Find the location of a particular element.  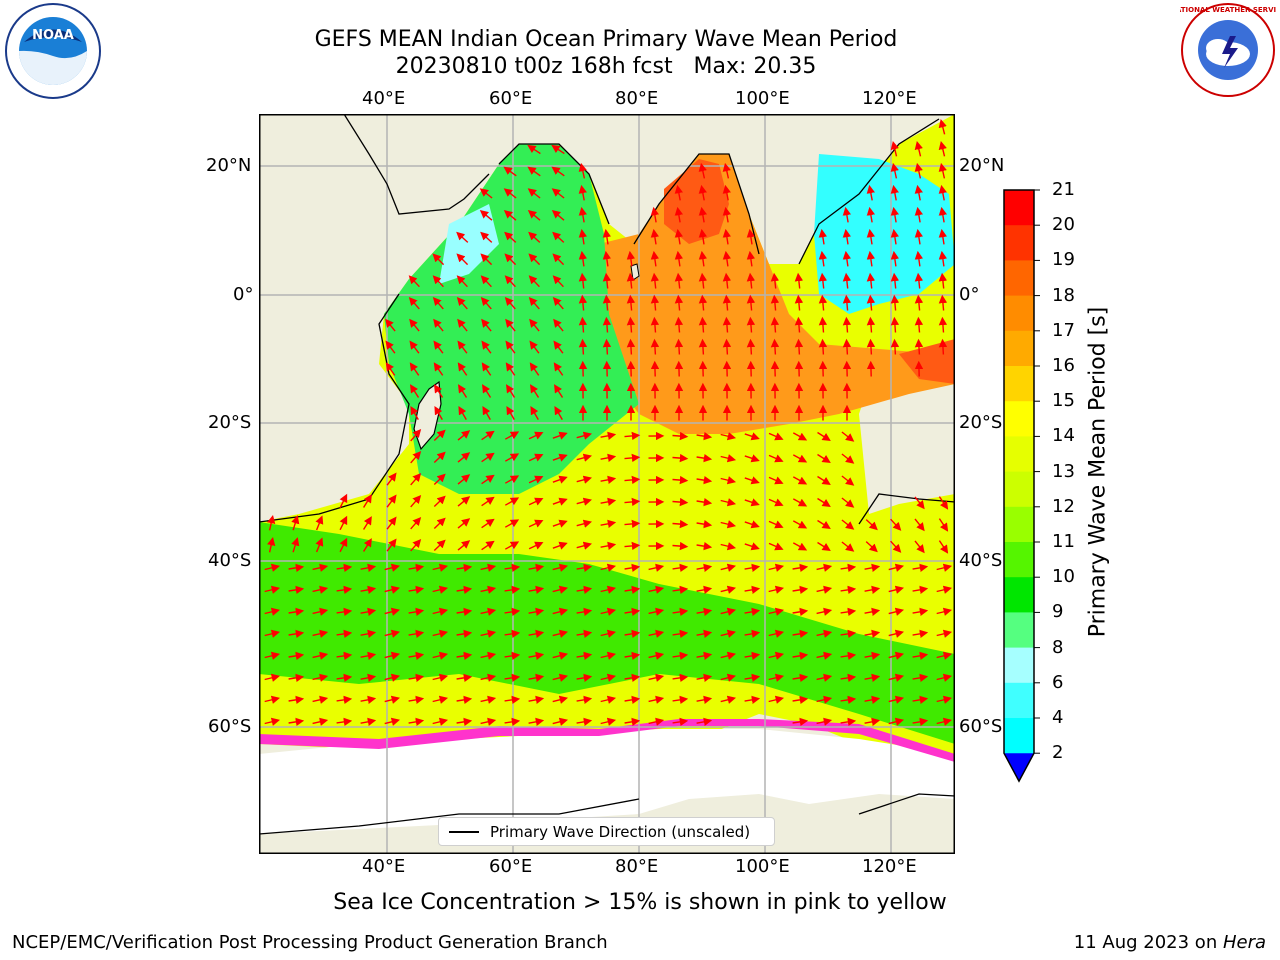

nws-logo-text: NATIONAL WEATHER SERVICE is located at coordinates (1228, 10).